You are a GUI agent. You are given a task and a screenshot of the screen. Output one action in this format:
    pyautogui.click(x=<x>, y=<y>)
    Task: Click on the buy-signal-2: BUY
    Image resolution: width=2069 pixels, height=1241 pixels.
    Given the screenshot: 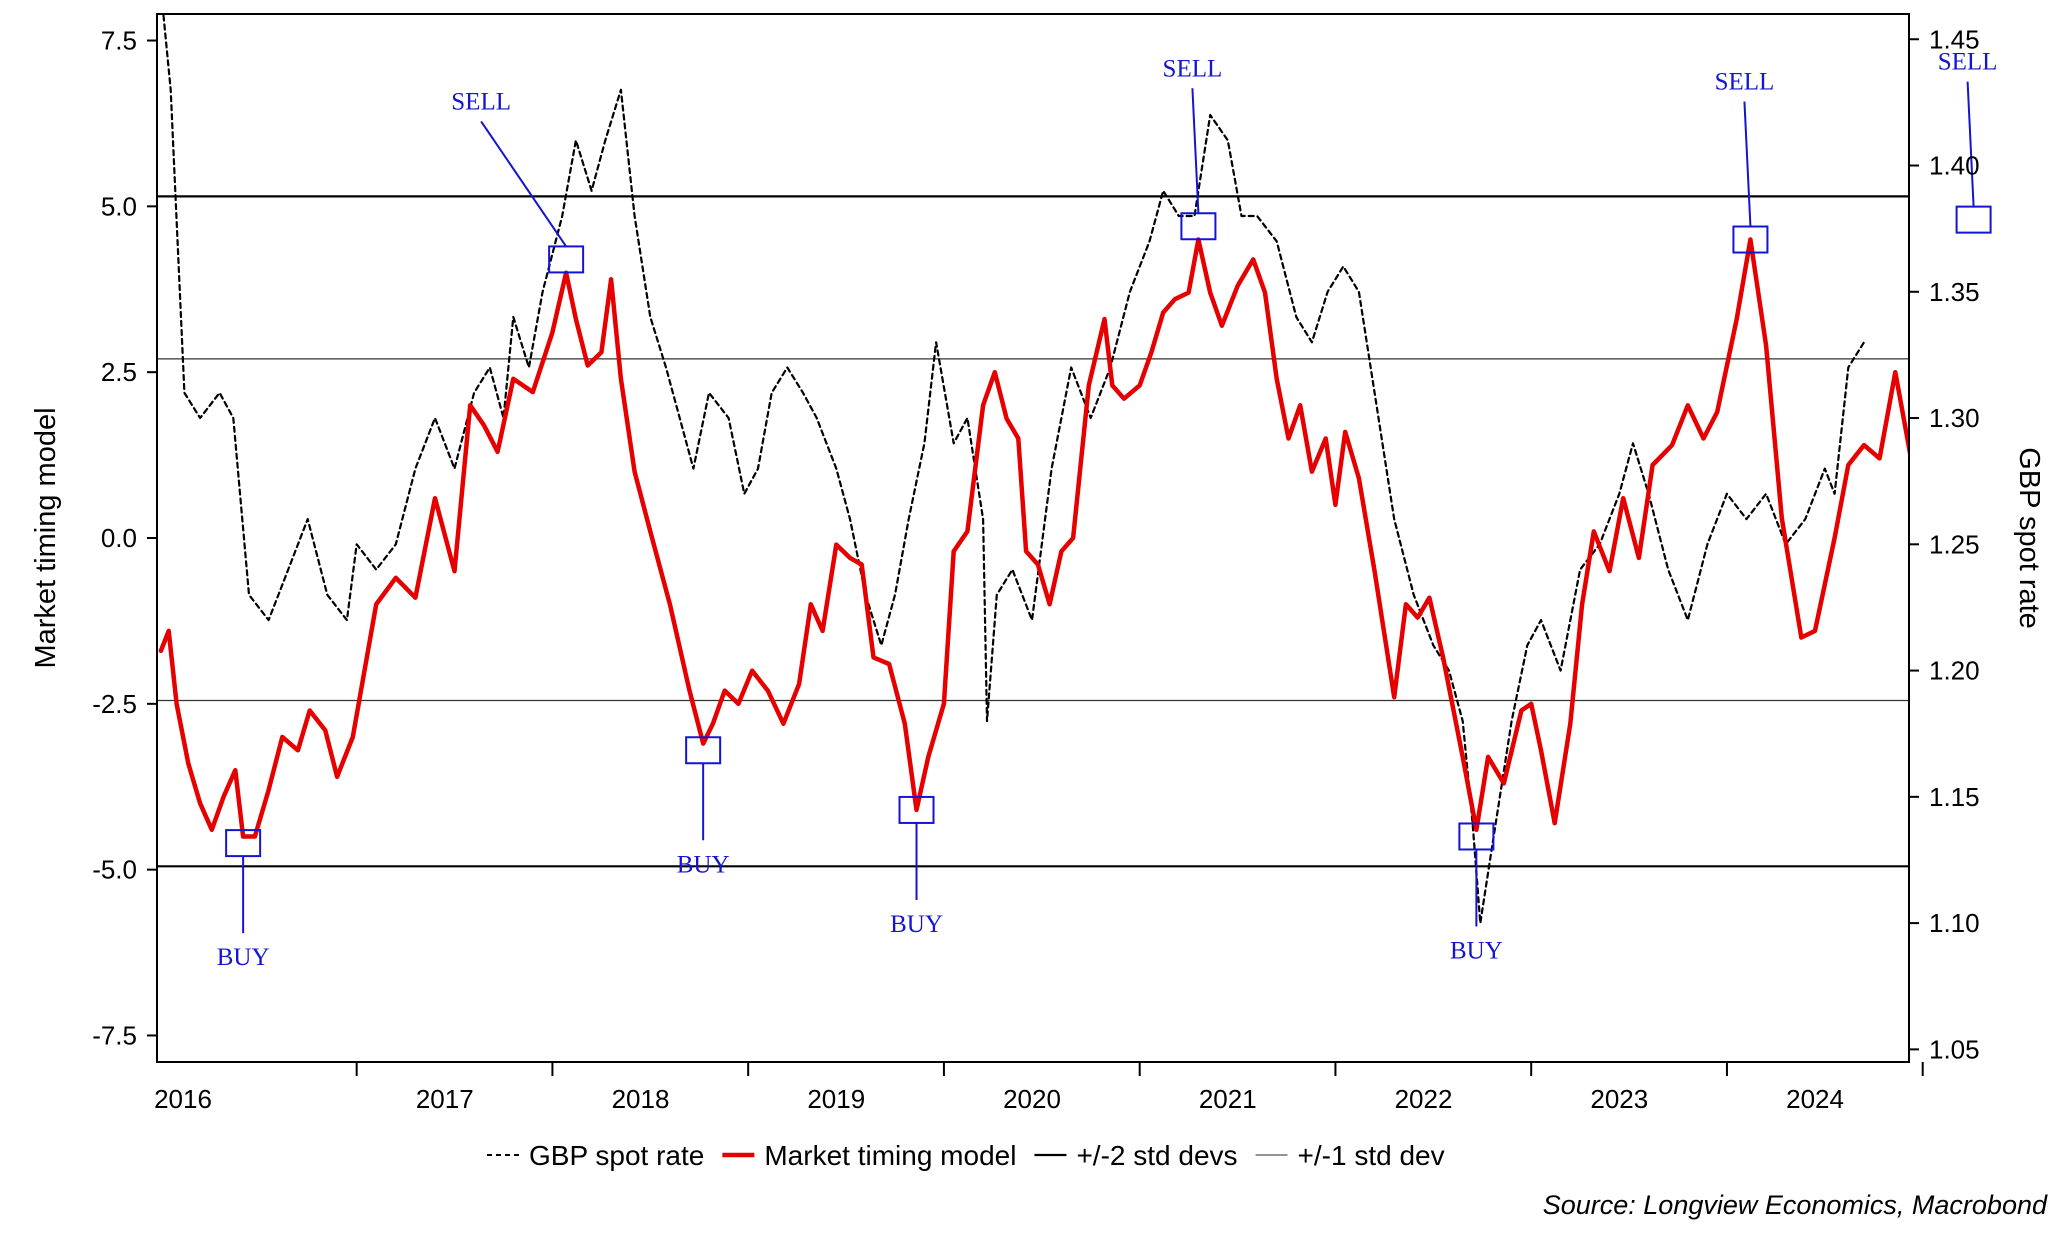 What is the action you would take?
    pyautogui.click(x=703, y=807)
    